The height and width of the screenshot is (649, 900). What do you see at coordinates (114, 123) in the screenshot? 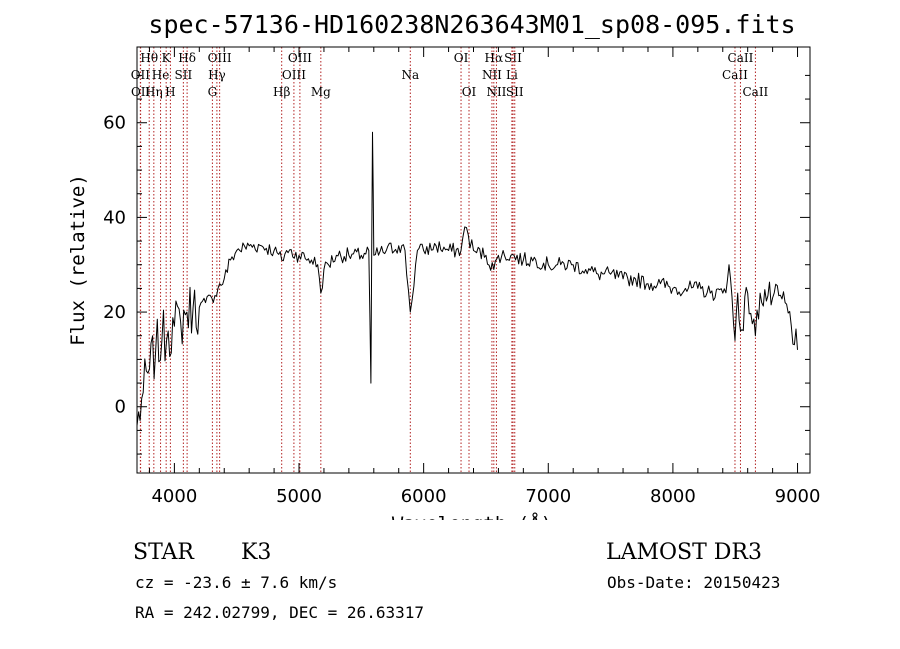
I see `y-tick-label: 60` at bounding box center [114, 123].